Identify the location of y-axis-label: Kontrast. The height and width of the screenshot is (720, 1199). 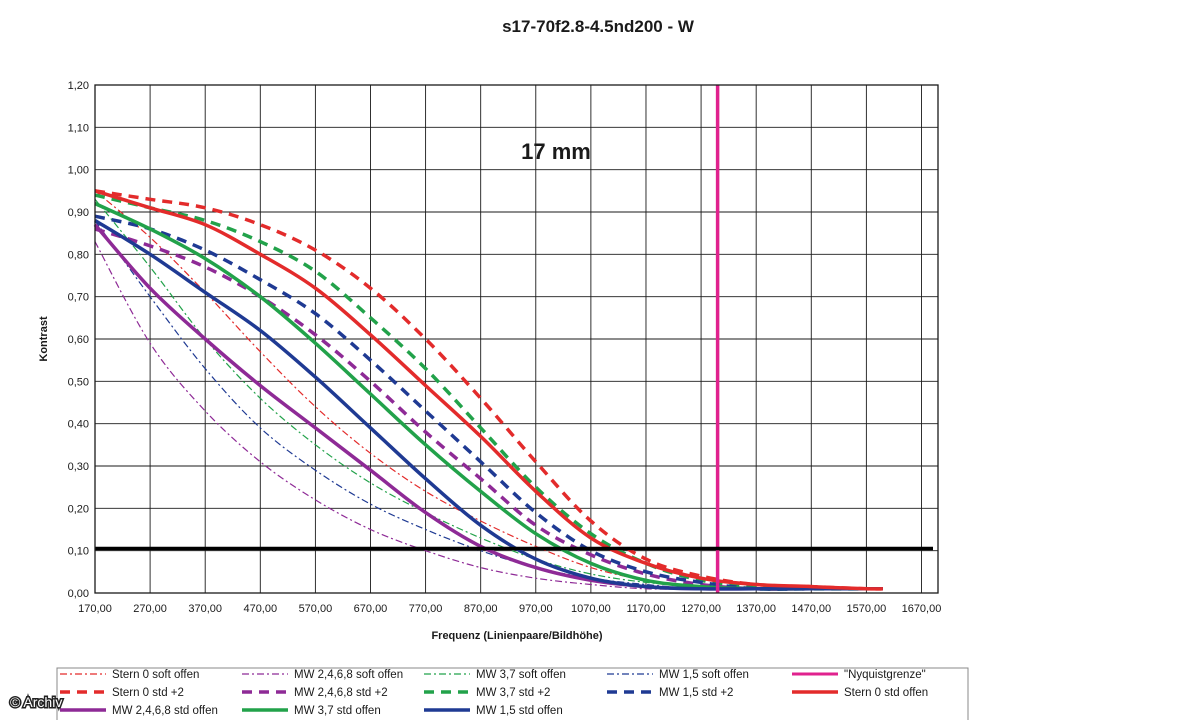
(44, 339).